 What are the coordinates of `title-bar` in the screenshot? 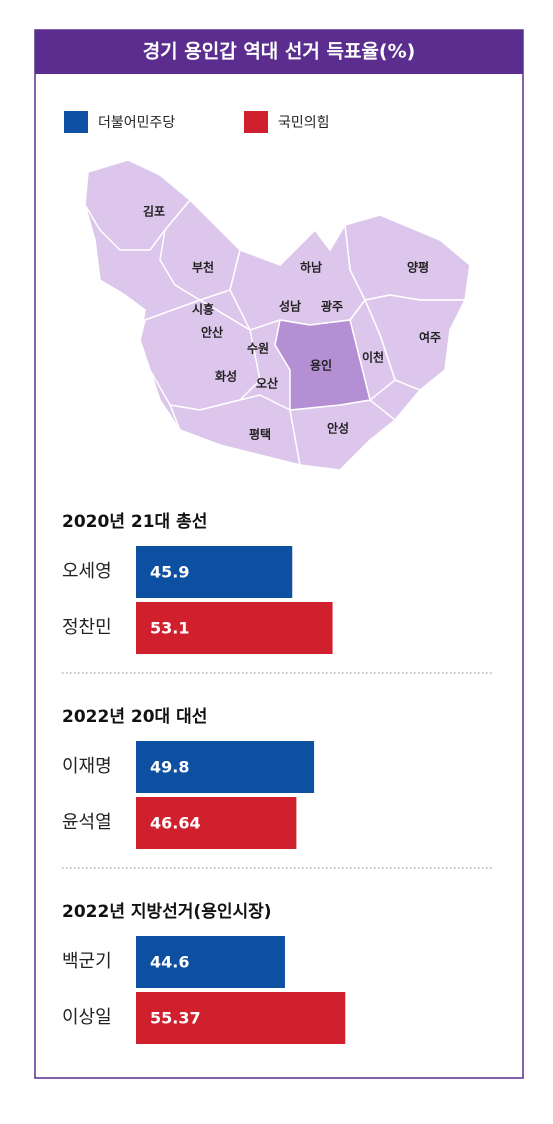 It's located at (279, 52).